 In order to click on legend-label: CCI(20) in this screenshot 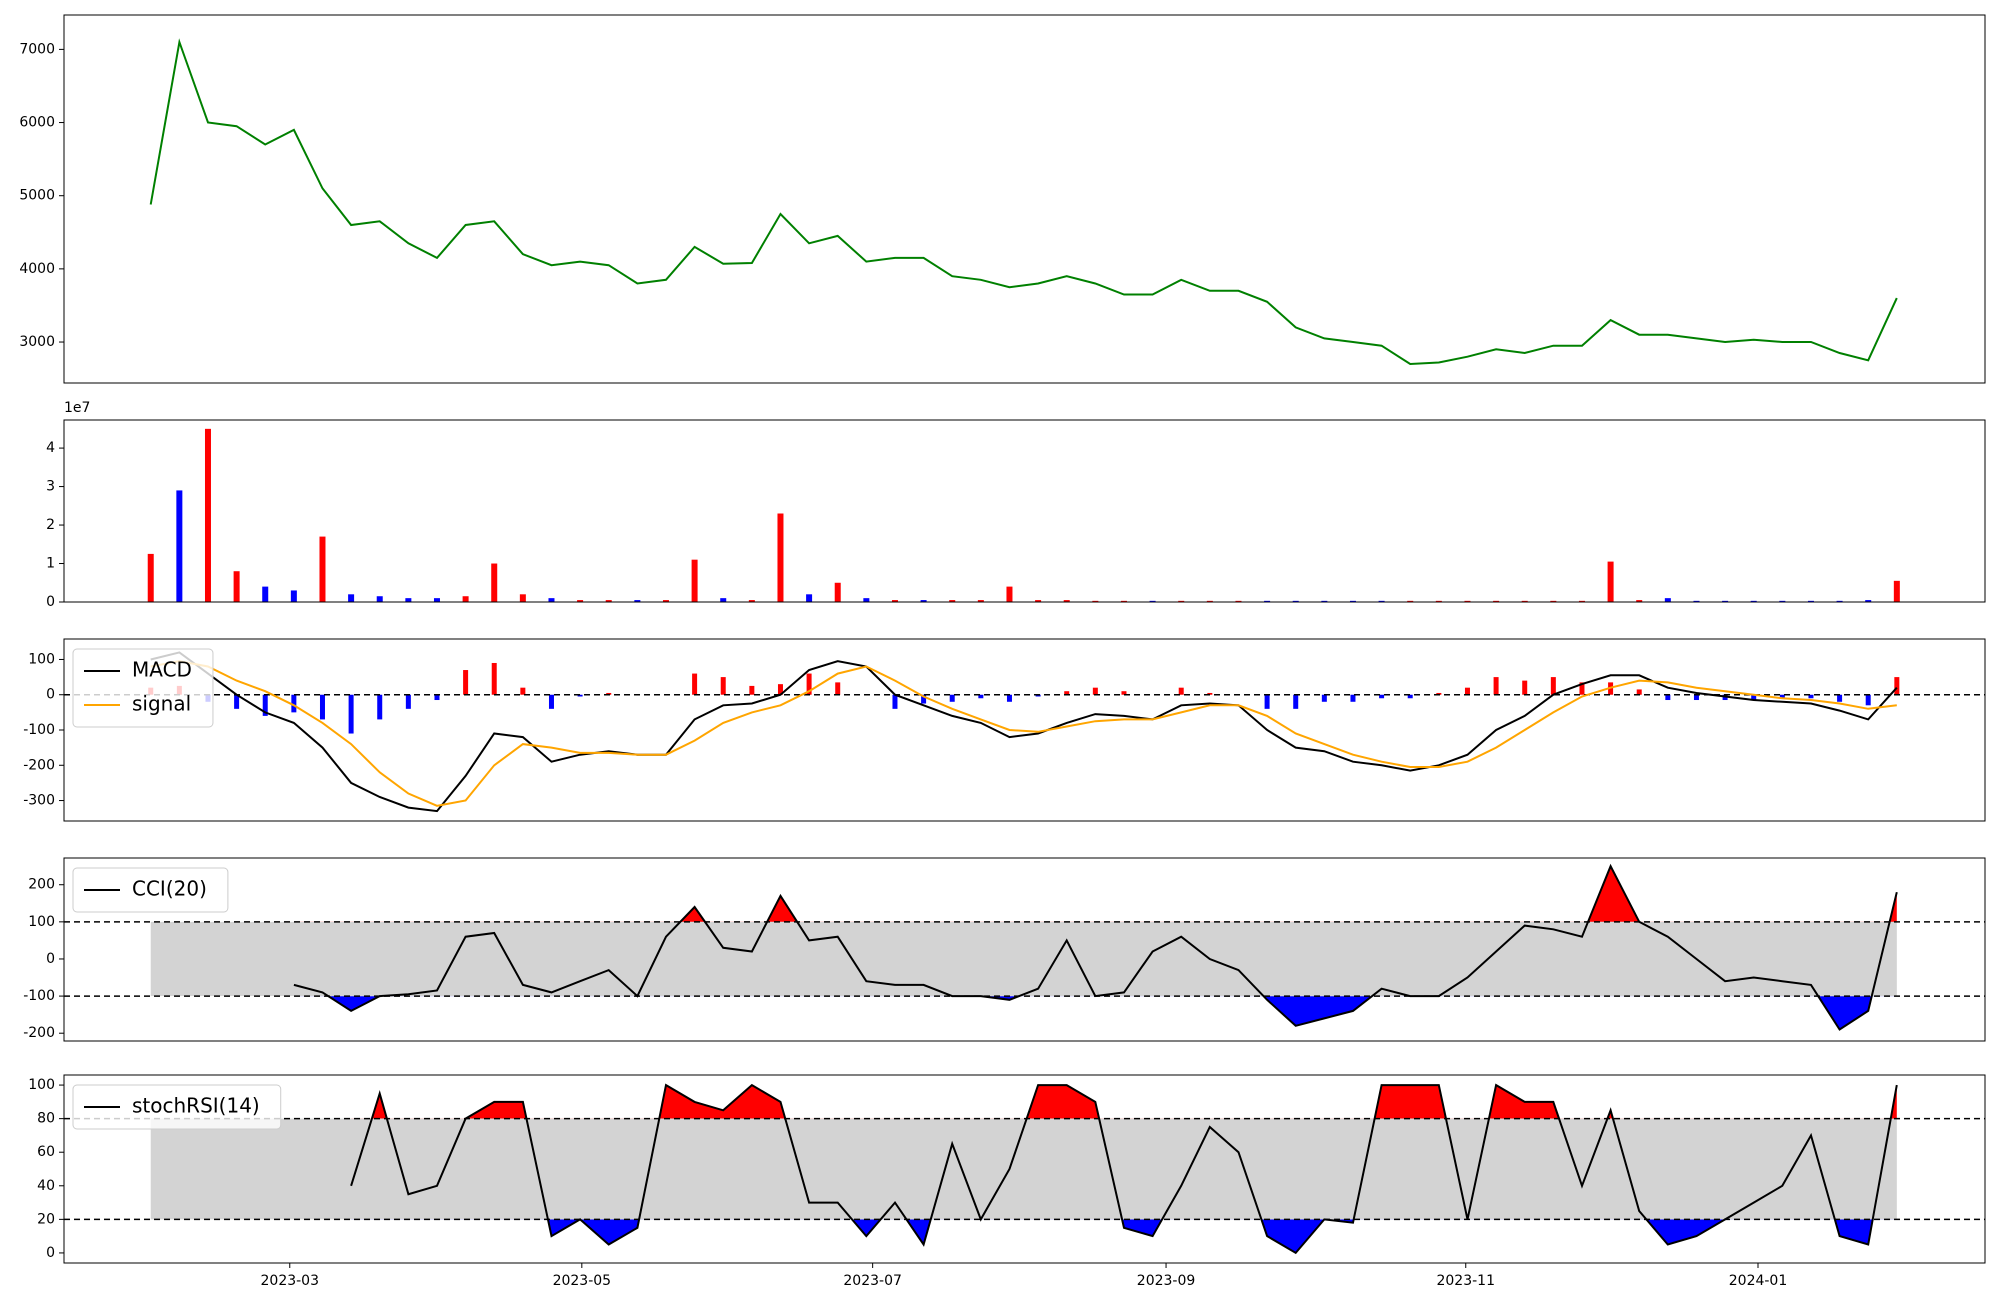, I will do `click(169, 889)`.